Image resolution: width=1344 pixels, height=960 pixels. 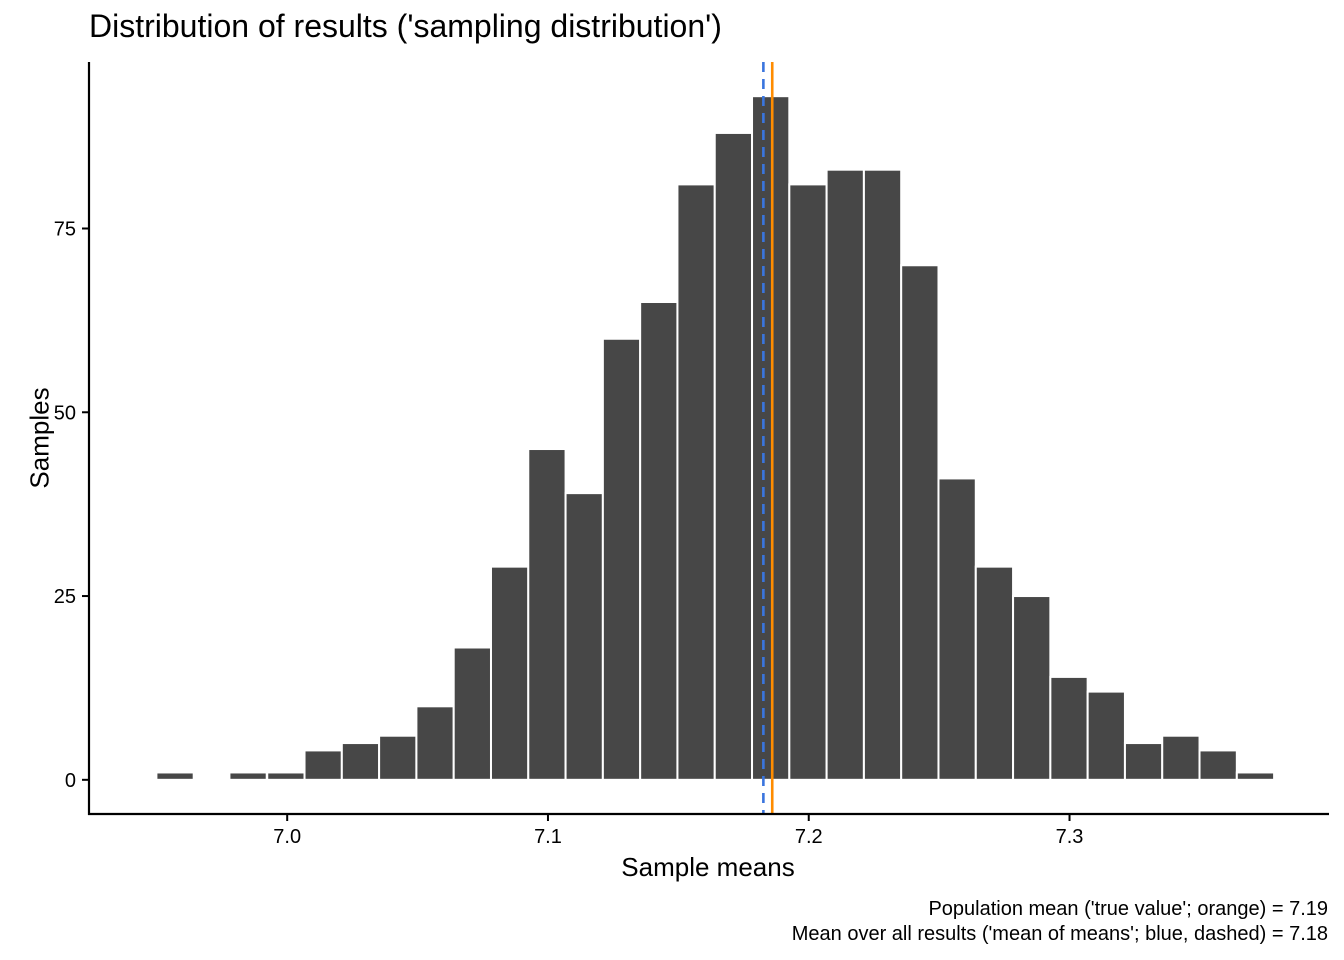 What do you see at coordinates (70, 781) in the screenshot?
I see `y-tick-label-0: 0` at bounding box center [70, 781].